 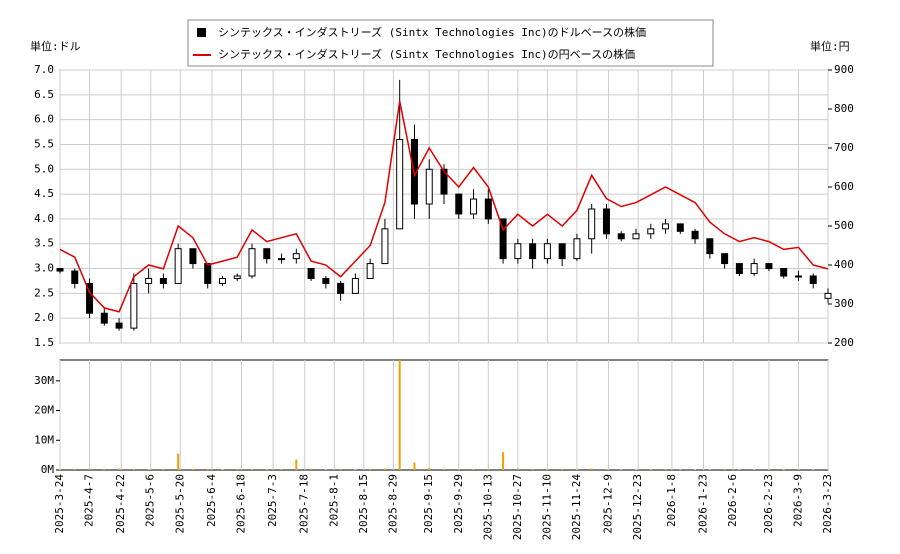 What do you see at coordinates (333, 500) in the screenshot?
I see `x-tick-label: 2025-8-1` at bounding box center [333, 500].